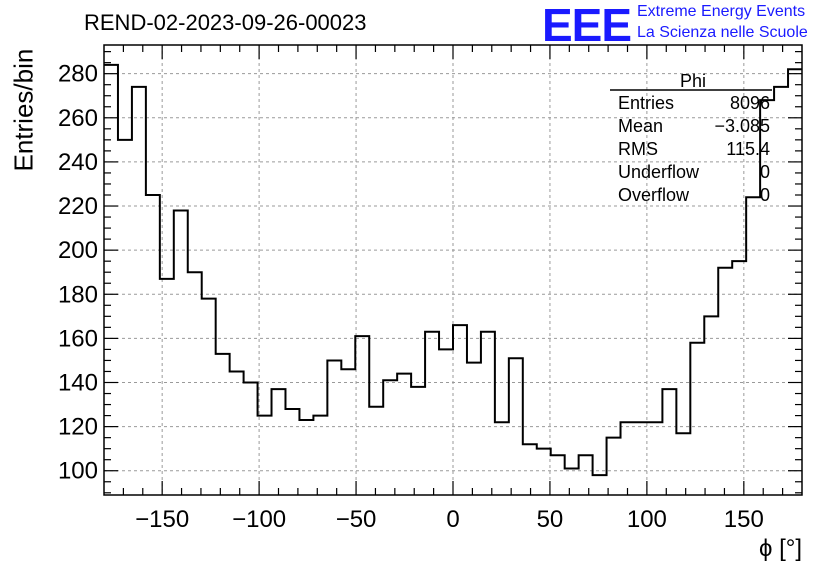 The width and height of the screenshot is (836, 572). Describe the element at coordinates (78, 162) in the screenshot. I see `y-tick-label: 240` at that location.